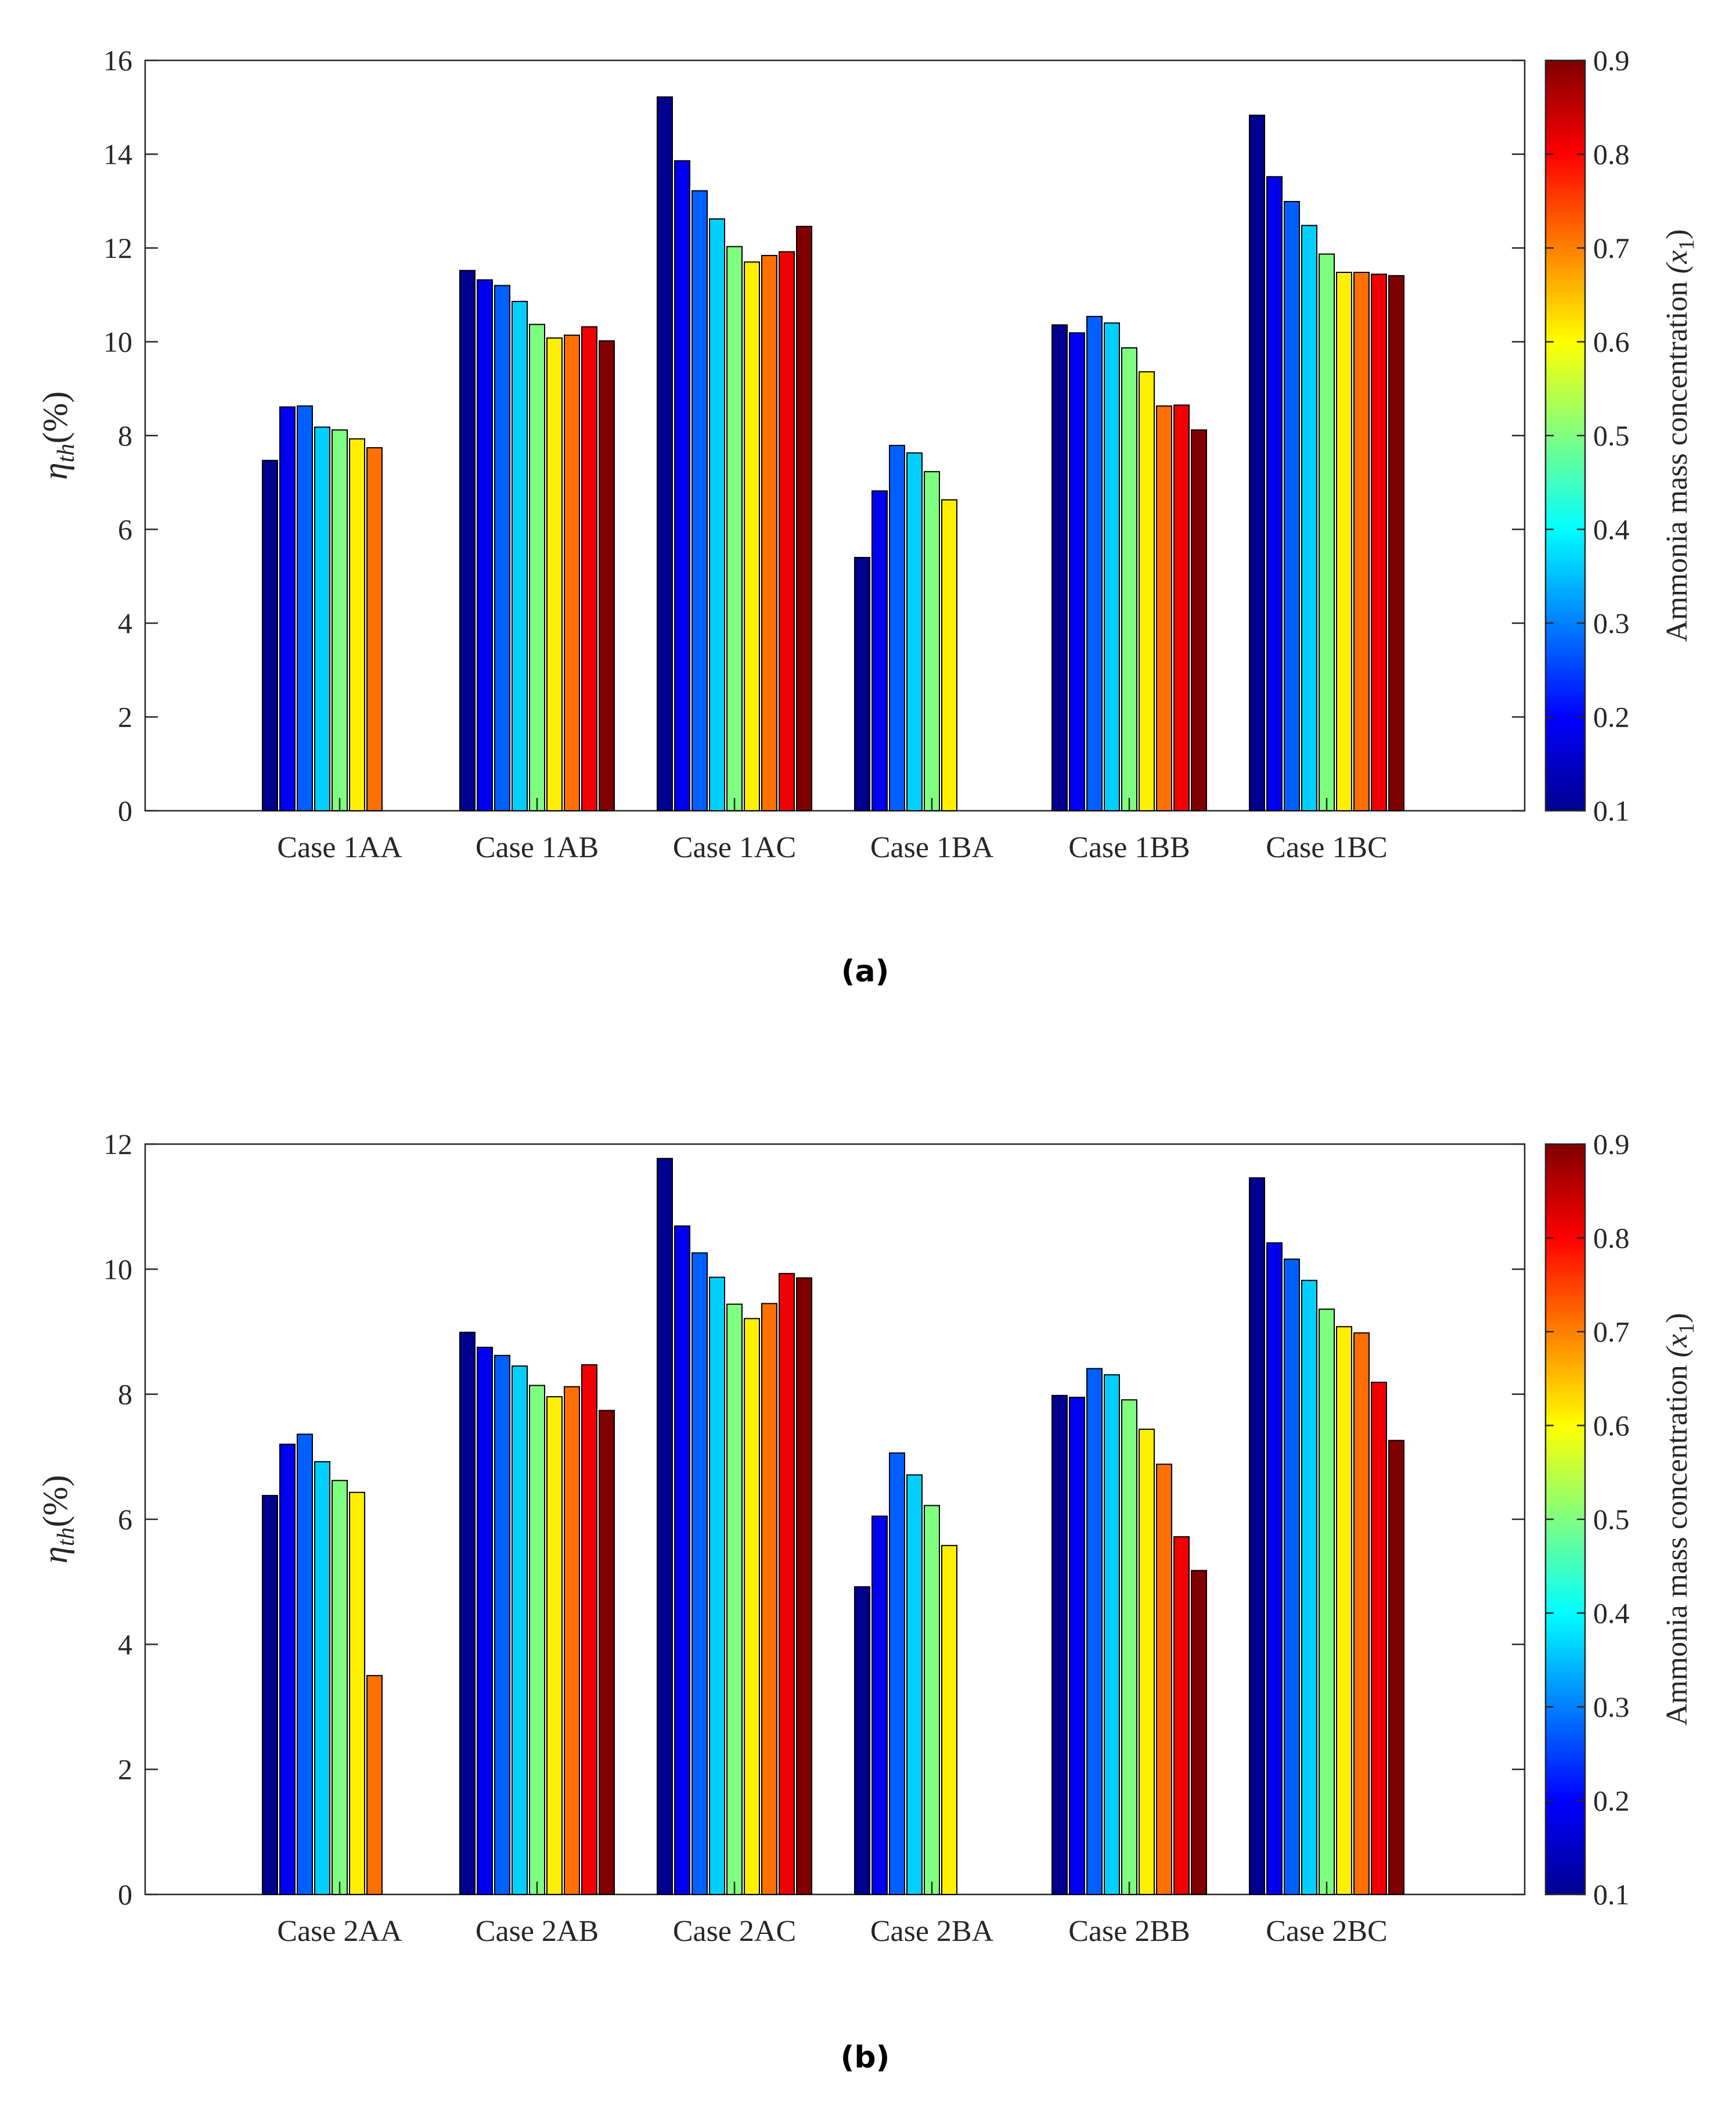 The image size is (1736, 2107). Describe the element at coordinates (117, 154) in the screenshot. I see `y-tick-label: 14` at that location.